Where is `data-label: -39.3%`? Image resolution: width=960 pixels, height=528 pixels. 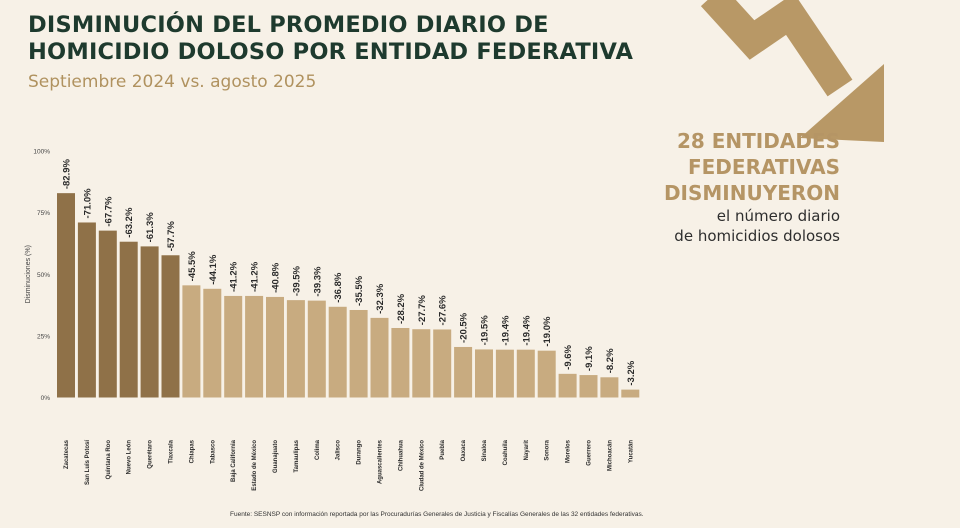 data-label: -39.3% is located at coordinates (317, 281).